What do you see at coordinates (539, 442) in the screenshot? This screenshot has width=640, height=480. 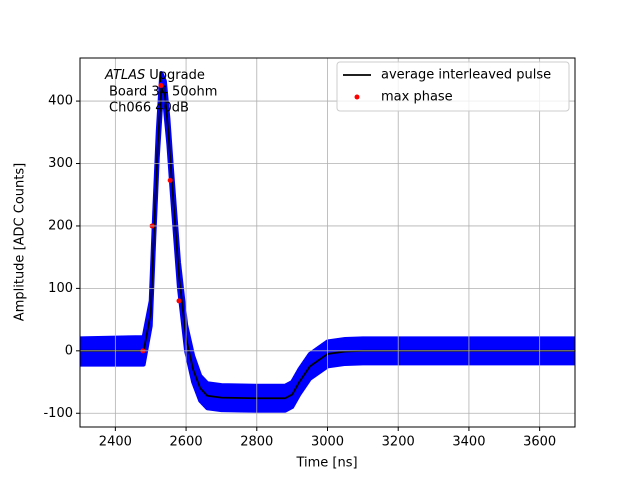 I see `x-tick-label: 3600` at bounding box center [539, 442].